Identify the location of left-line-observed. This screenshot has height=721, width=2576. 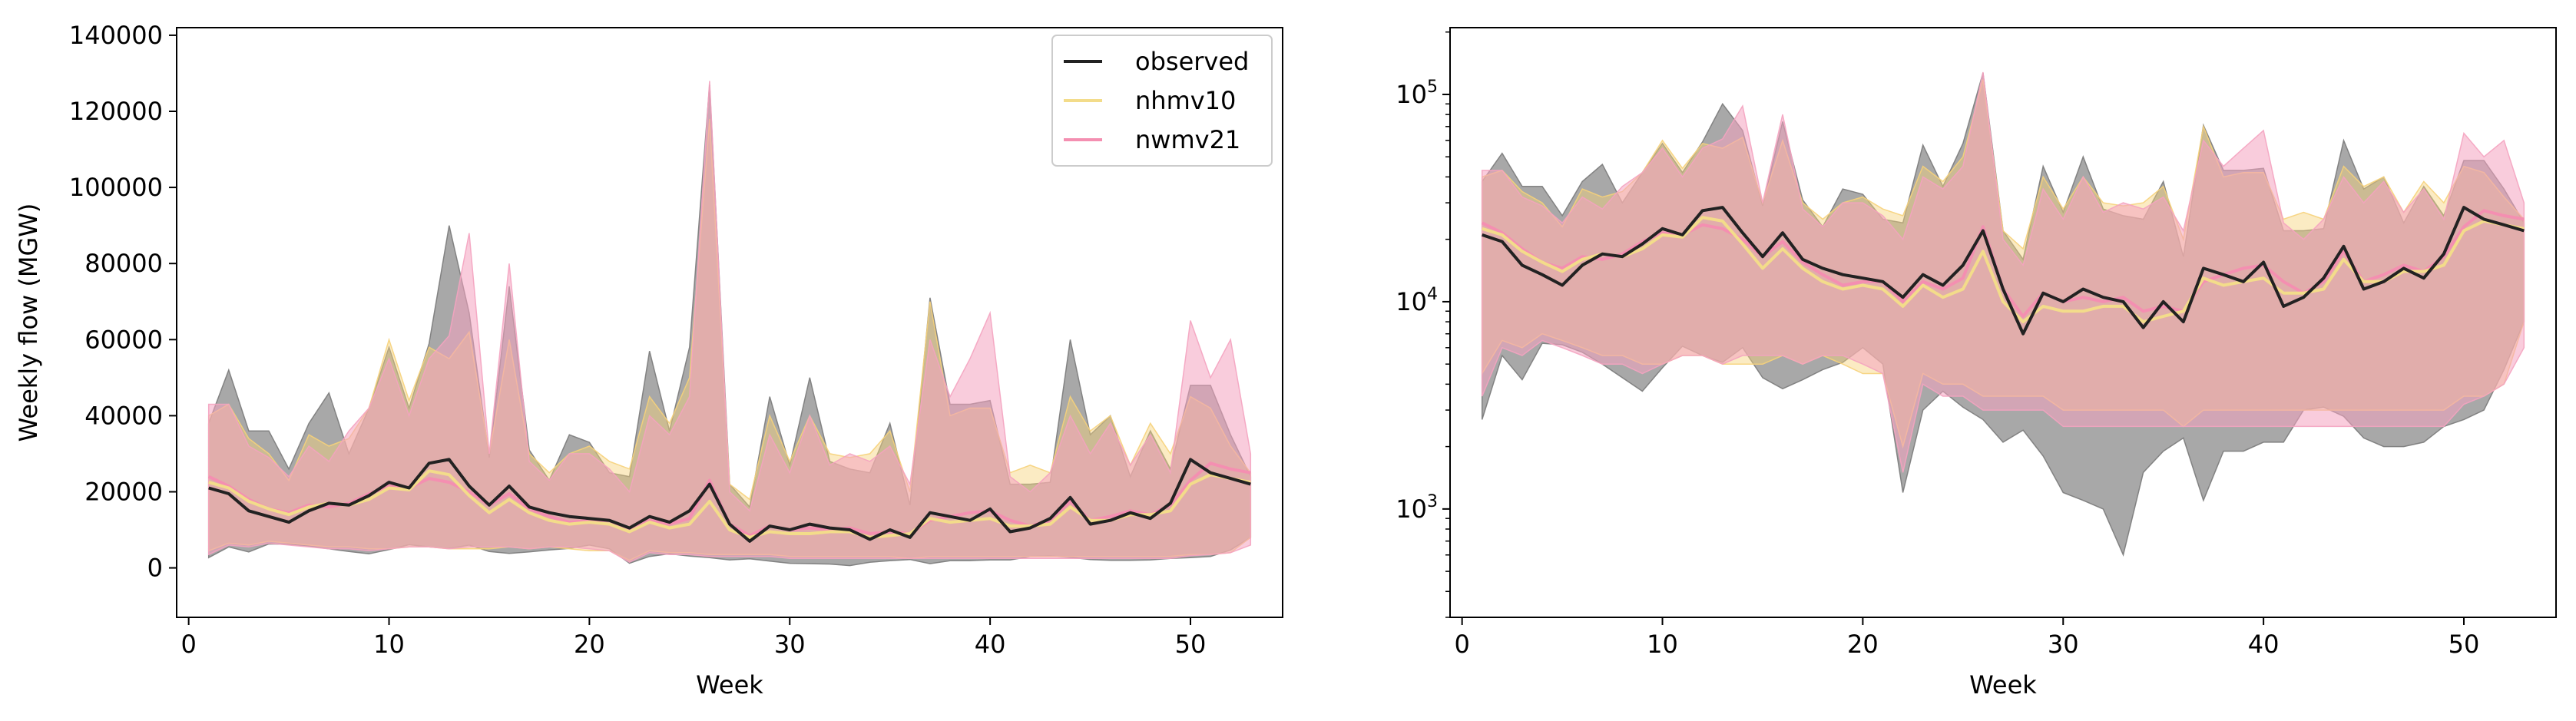
(729, 501).